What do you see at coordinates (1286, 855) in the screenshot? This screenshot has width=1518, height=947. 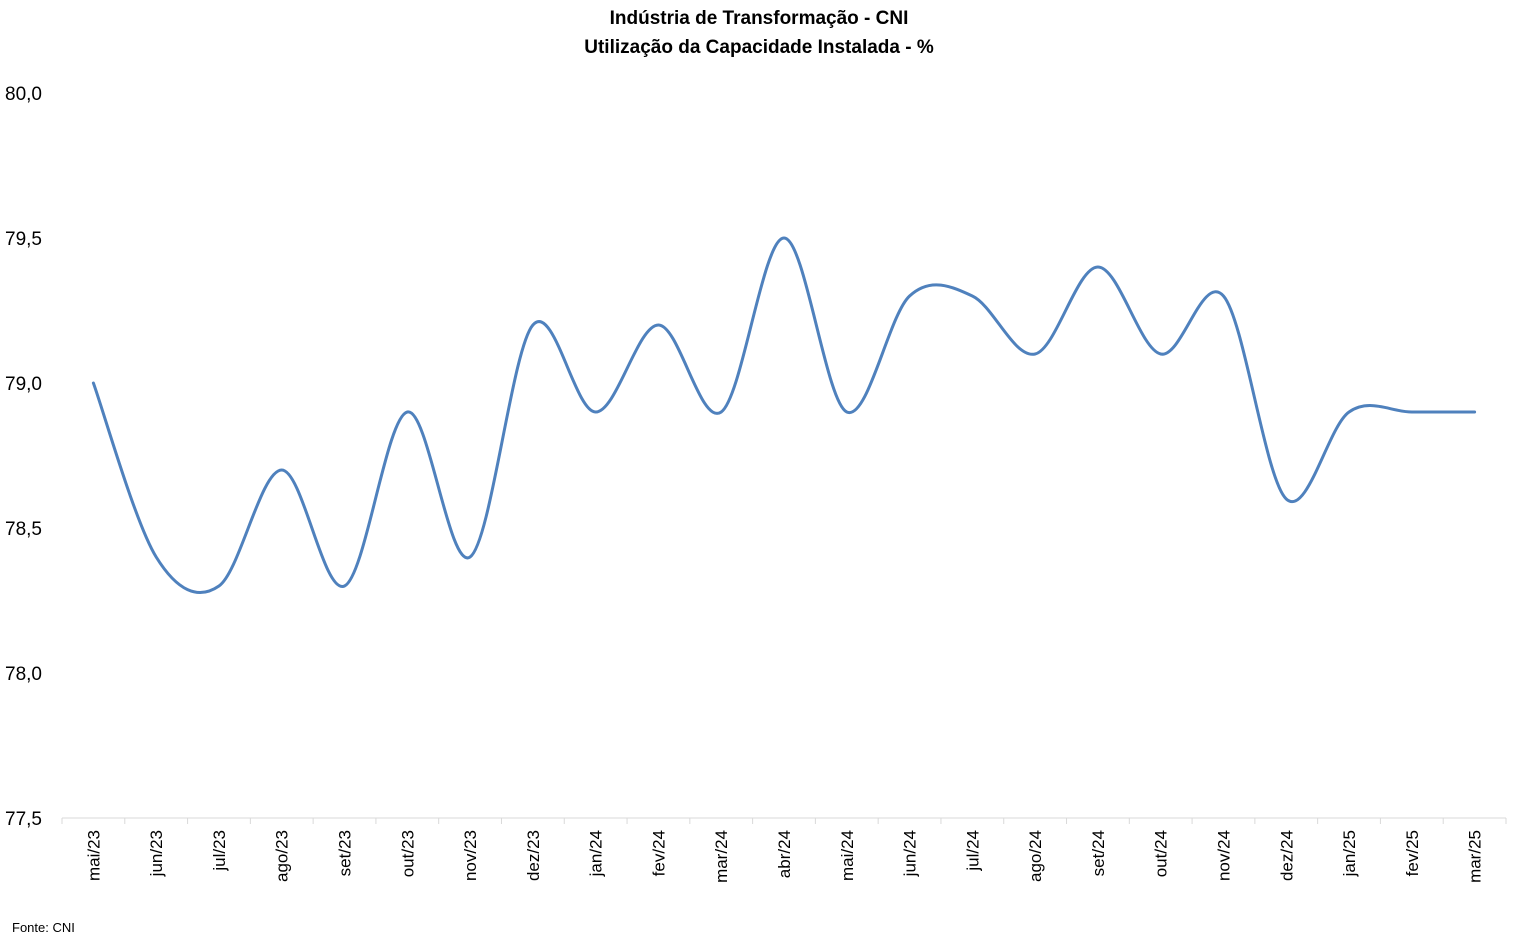 I see `x-tick-label: dez/24` at bounding box center [1286, 855].